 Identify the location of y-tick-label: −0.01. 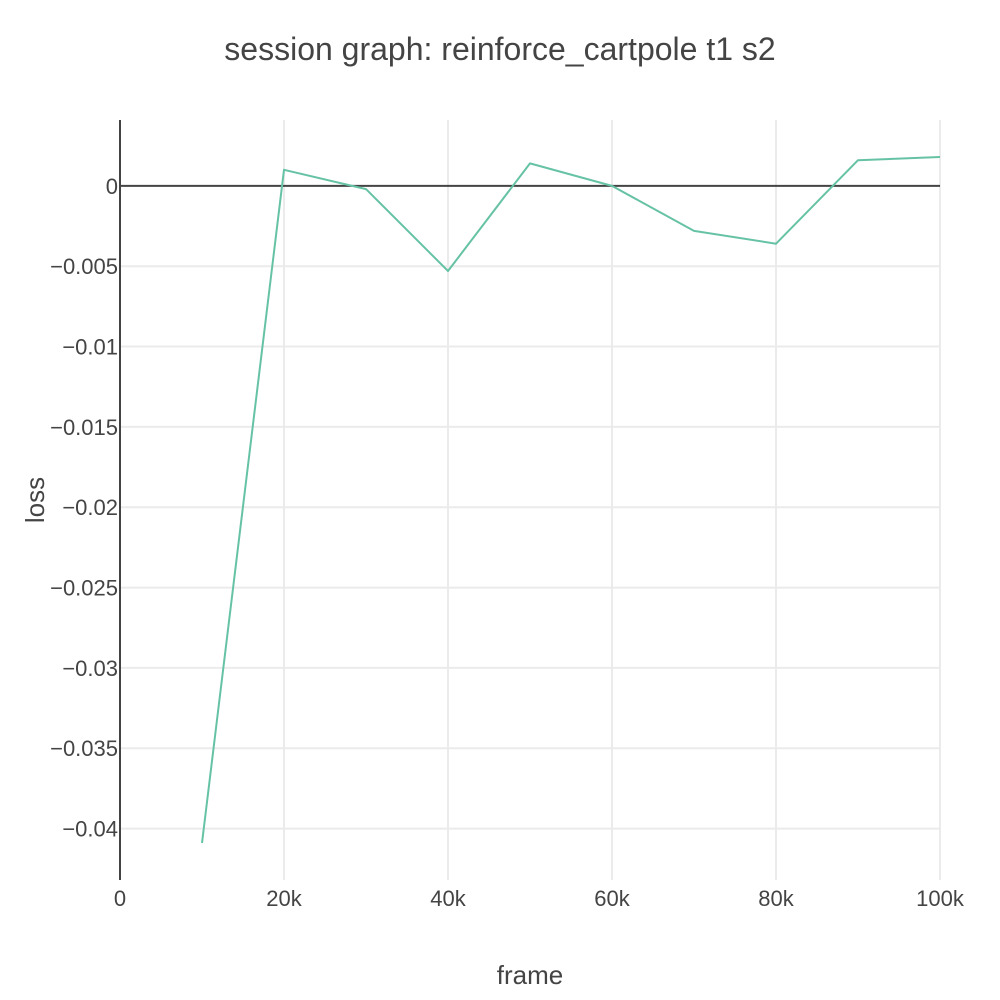
(90, 347).